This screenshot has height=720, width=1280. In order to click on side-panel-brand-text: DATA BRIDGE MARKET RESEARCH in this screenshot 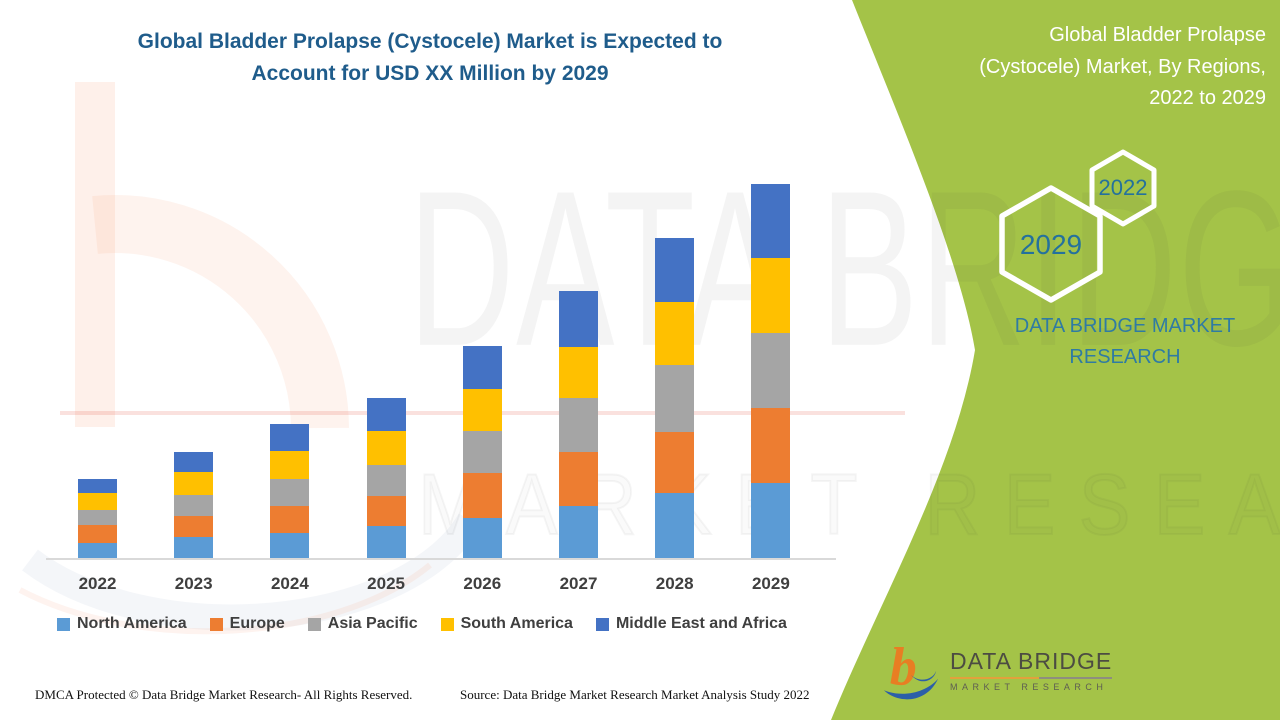, I will do `click(1125, 341)`.